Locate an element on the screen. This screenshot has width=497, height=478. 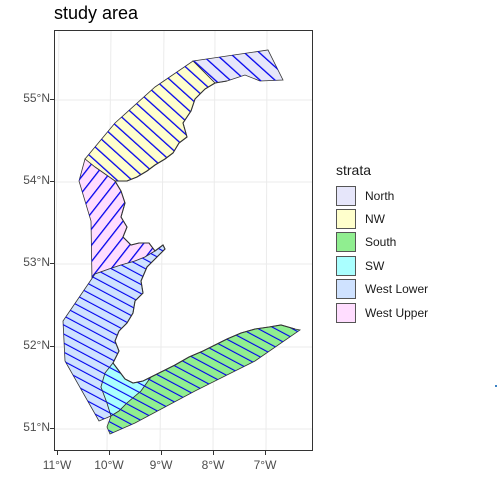
legend-label: North is located at coordinates (380, 195).